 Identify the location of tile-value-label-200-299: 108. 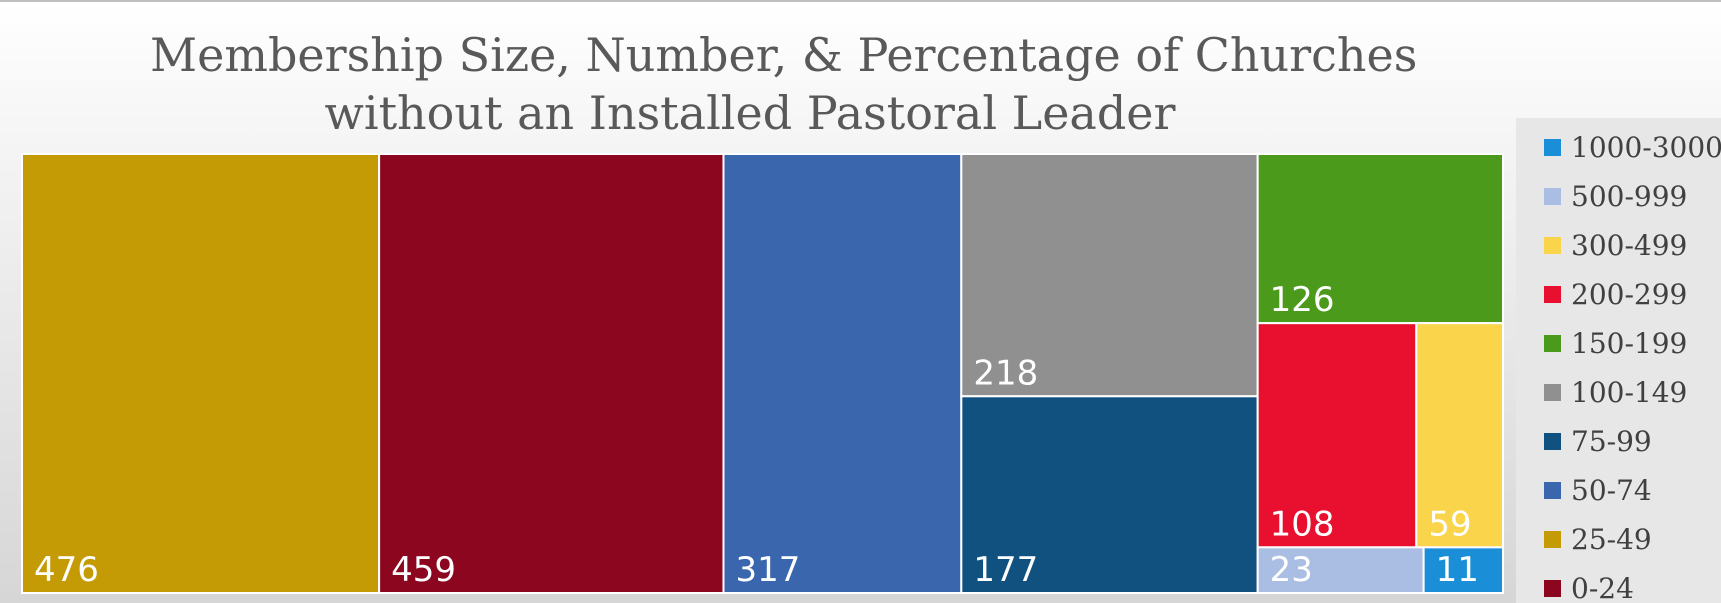
(1302, 524).